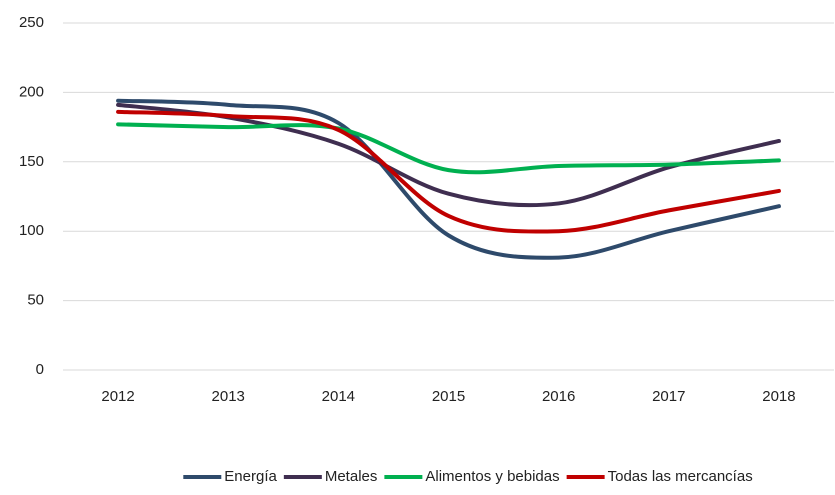 This screenshot has height=495, width=835. What do you see at coordinates (117, 396) in the screenshot?
I see `x-tick-label: 2012` at bounding box center [117, 396].